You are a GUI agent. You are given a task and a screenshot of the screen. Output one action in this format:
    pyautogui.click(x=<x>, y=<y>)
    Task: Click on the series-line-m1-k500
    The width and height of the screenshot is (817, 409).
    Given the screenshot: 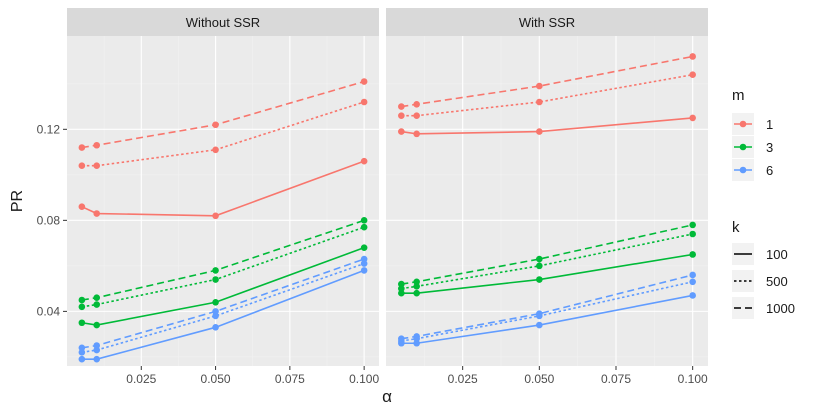 What is the action you would take?
    pyautogui.click(x=223, y=134)
    